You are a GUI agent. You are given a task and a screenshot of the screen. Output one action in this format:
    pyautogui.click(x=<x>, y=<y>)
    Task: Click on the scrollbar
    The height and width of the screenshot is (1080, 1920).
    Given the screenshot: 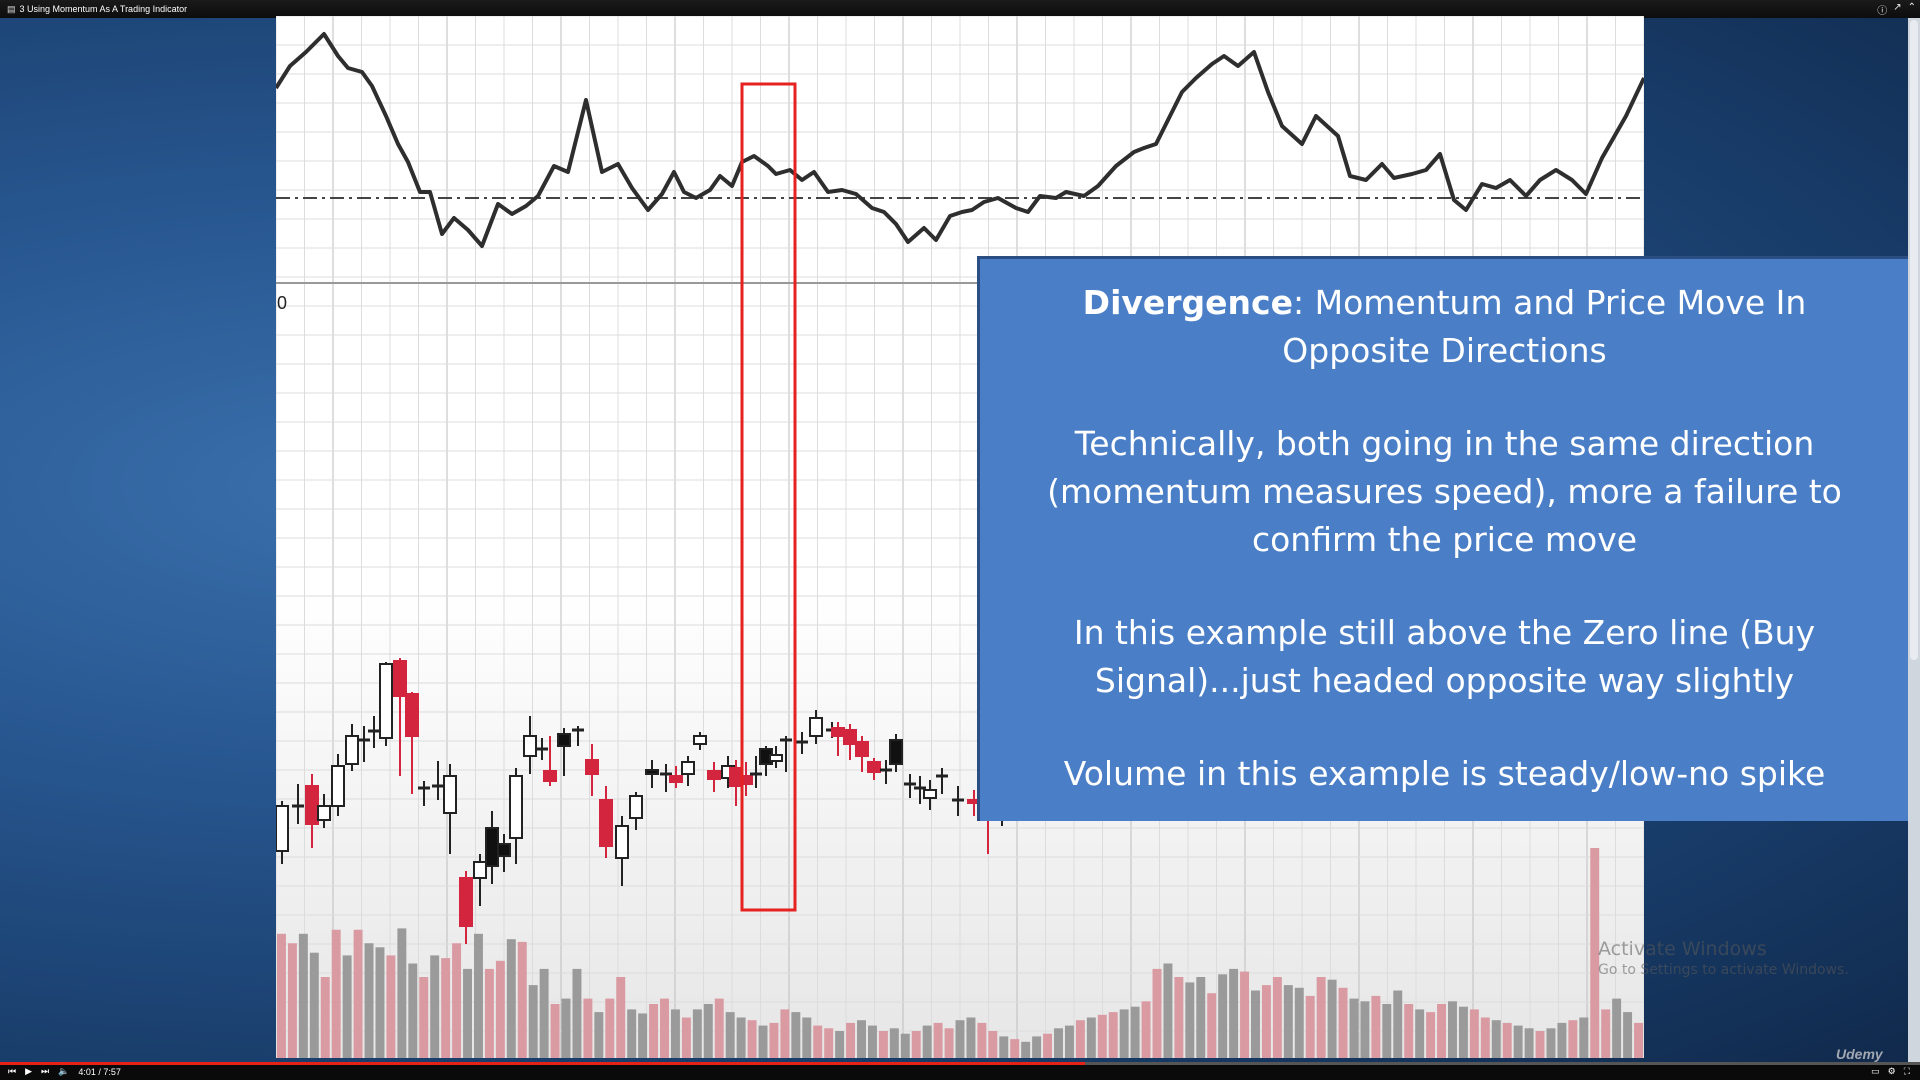 What is the action you would take?
    pyautogui.click(x=1914, y=540)
    